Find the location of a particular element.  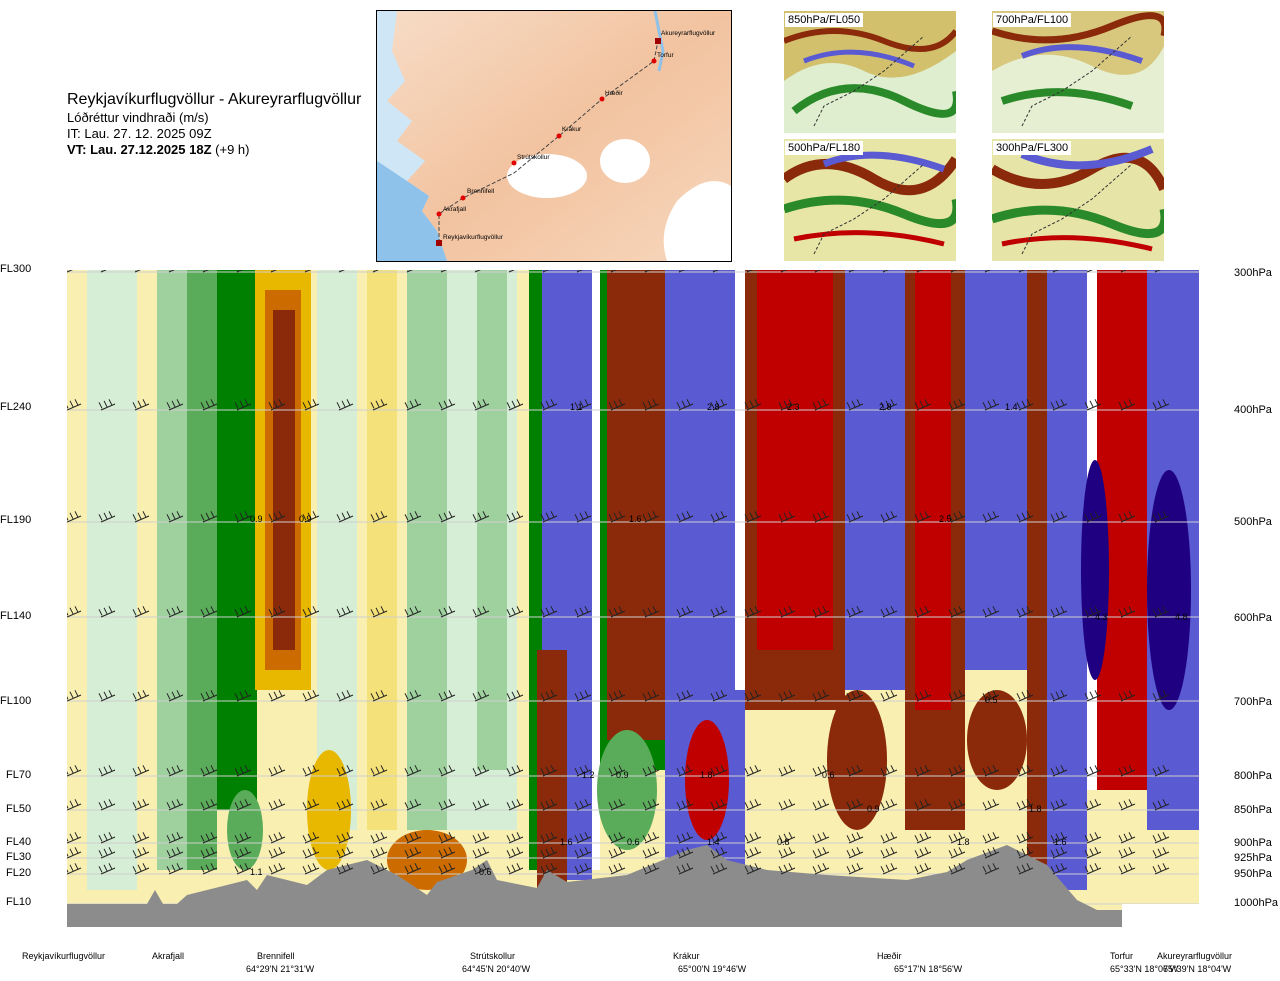

flight-level-label: FL40 is located at coordinates (19, 842).